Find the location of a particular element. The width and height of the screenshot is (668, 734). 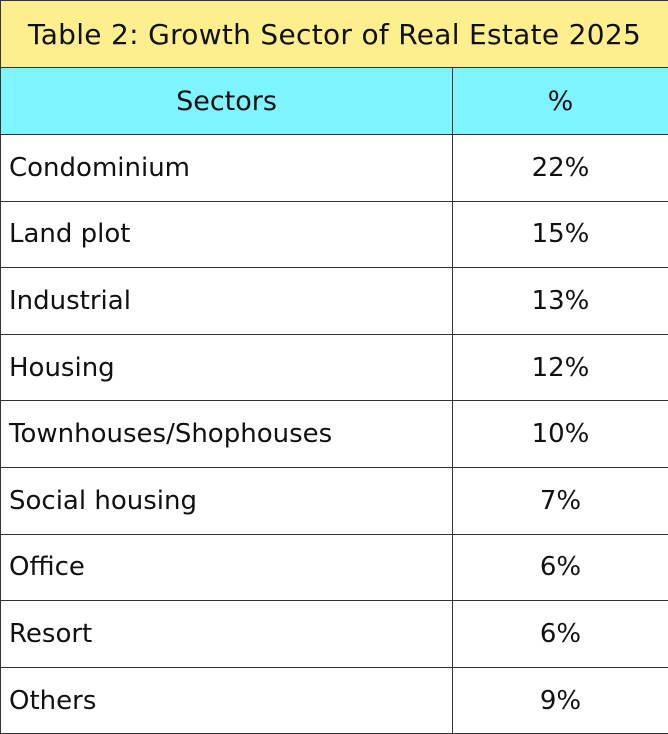

table-row: Land plot 15% is located at coordinates (334, 234).